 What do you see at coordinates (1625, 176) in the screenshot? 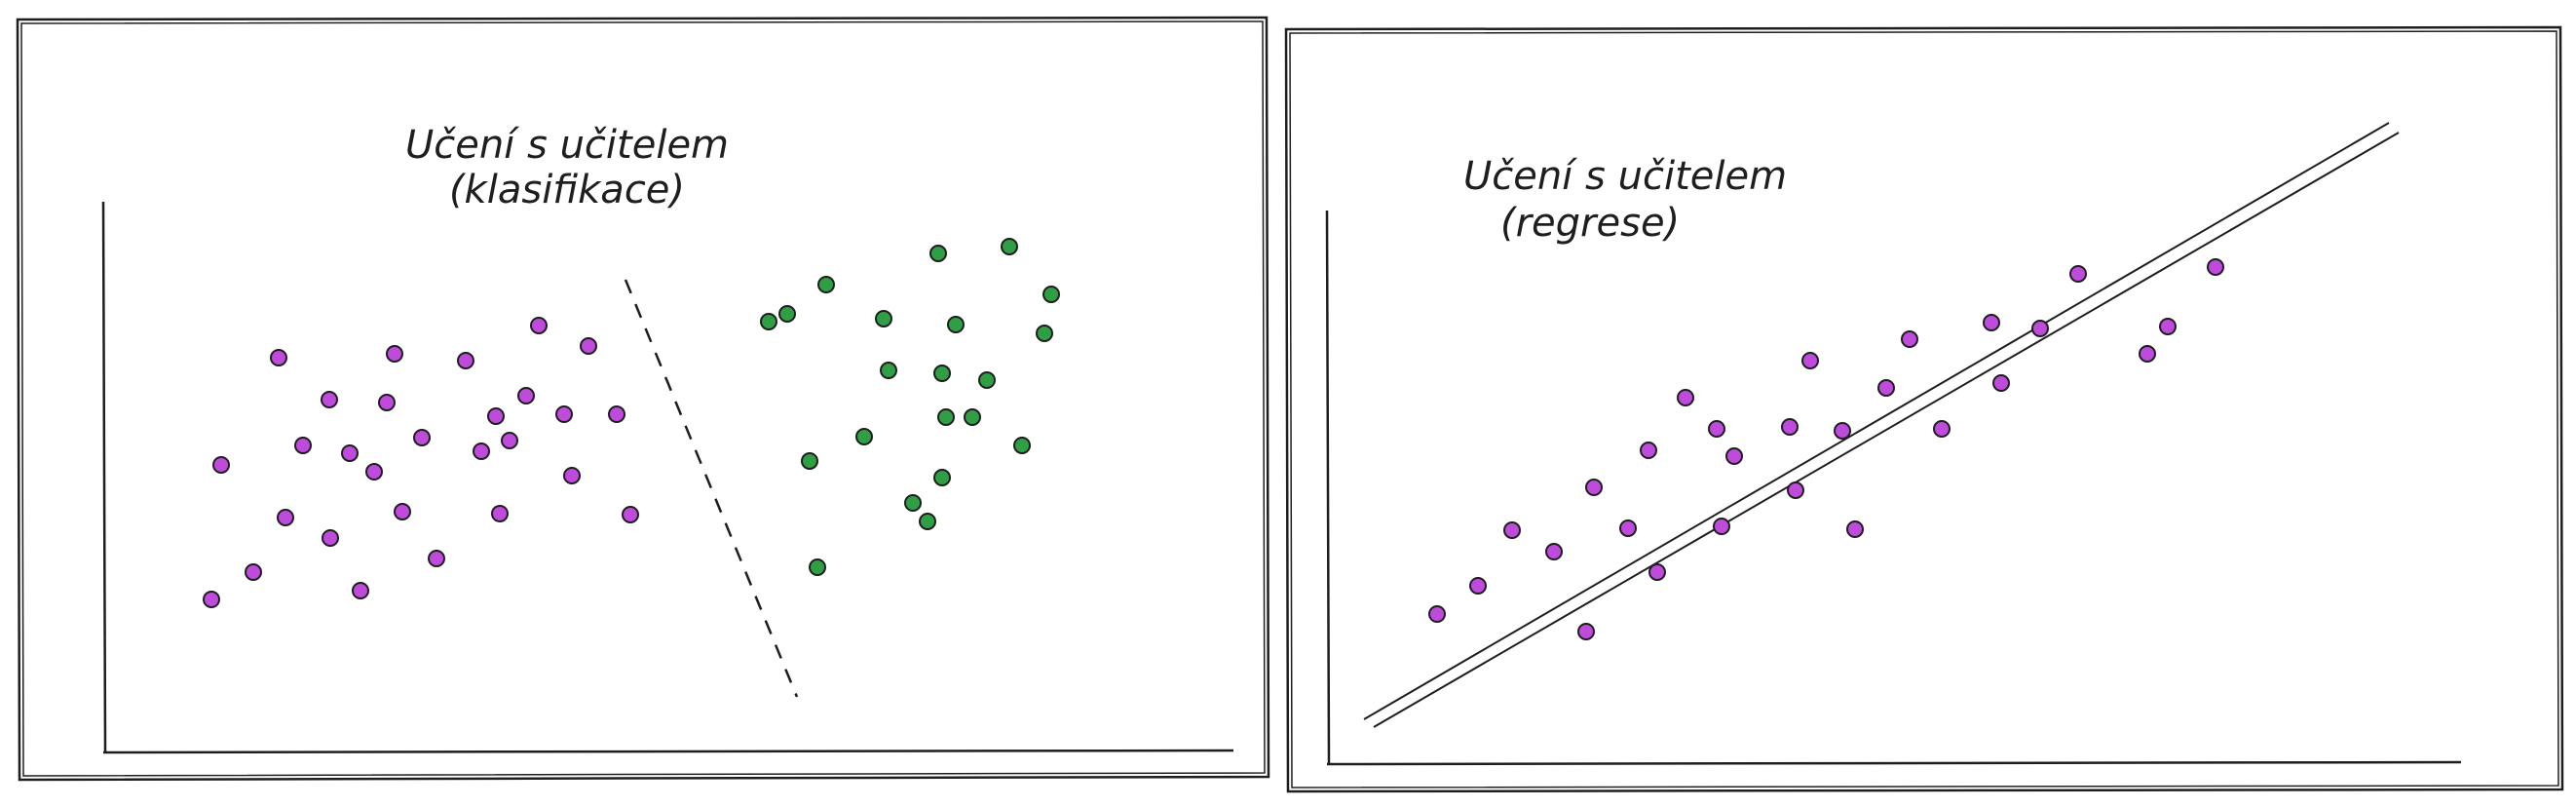
I see `regression-title-line1: Učení s učitelem` at bounding box center [1625, 176].